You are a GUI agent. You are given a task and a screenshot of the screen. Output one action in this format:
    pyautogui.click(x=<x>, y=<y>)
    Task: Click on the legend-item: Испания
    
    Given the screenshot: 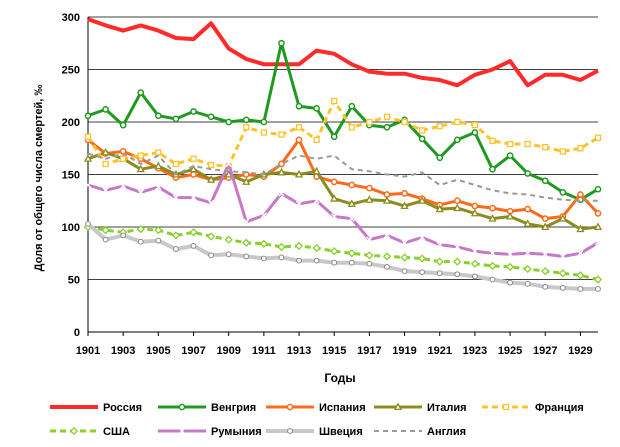 What is the action you would take?
    pyautogui.click(x=316, y=408)
    